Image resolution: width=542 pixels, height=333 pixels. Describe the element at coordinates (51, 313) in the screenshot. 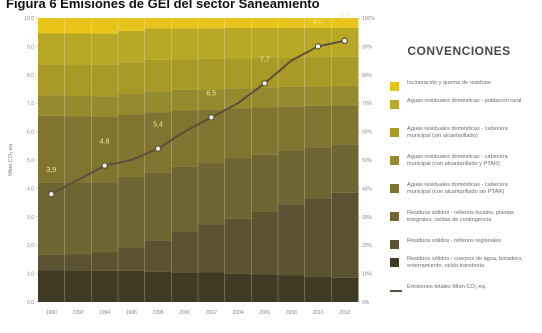

I see `x-tick-label: 1990` at that location.